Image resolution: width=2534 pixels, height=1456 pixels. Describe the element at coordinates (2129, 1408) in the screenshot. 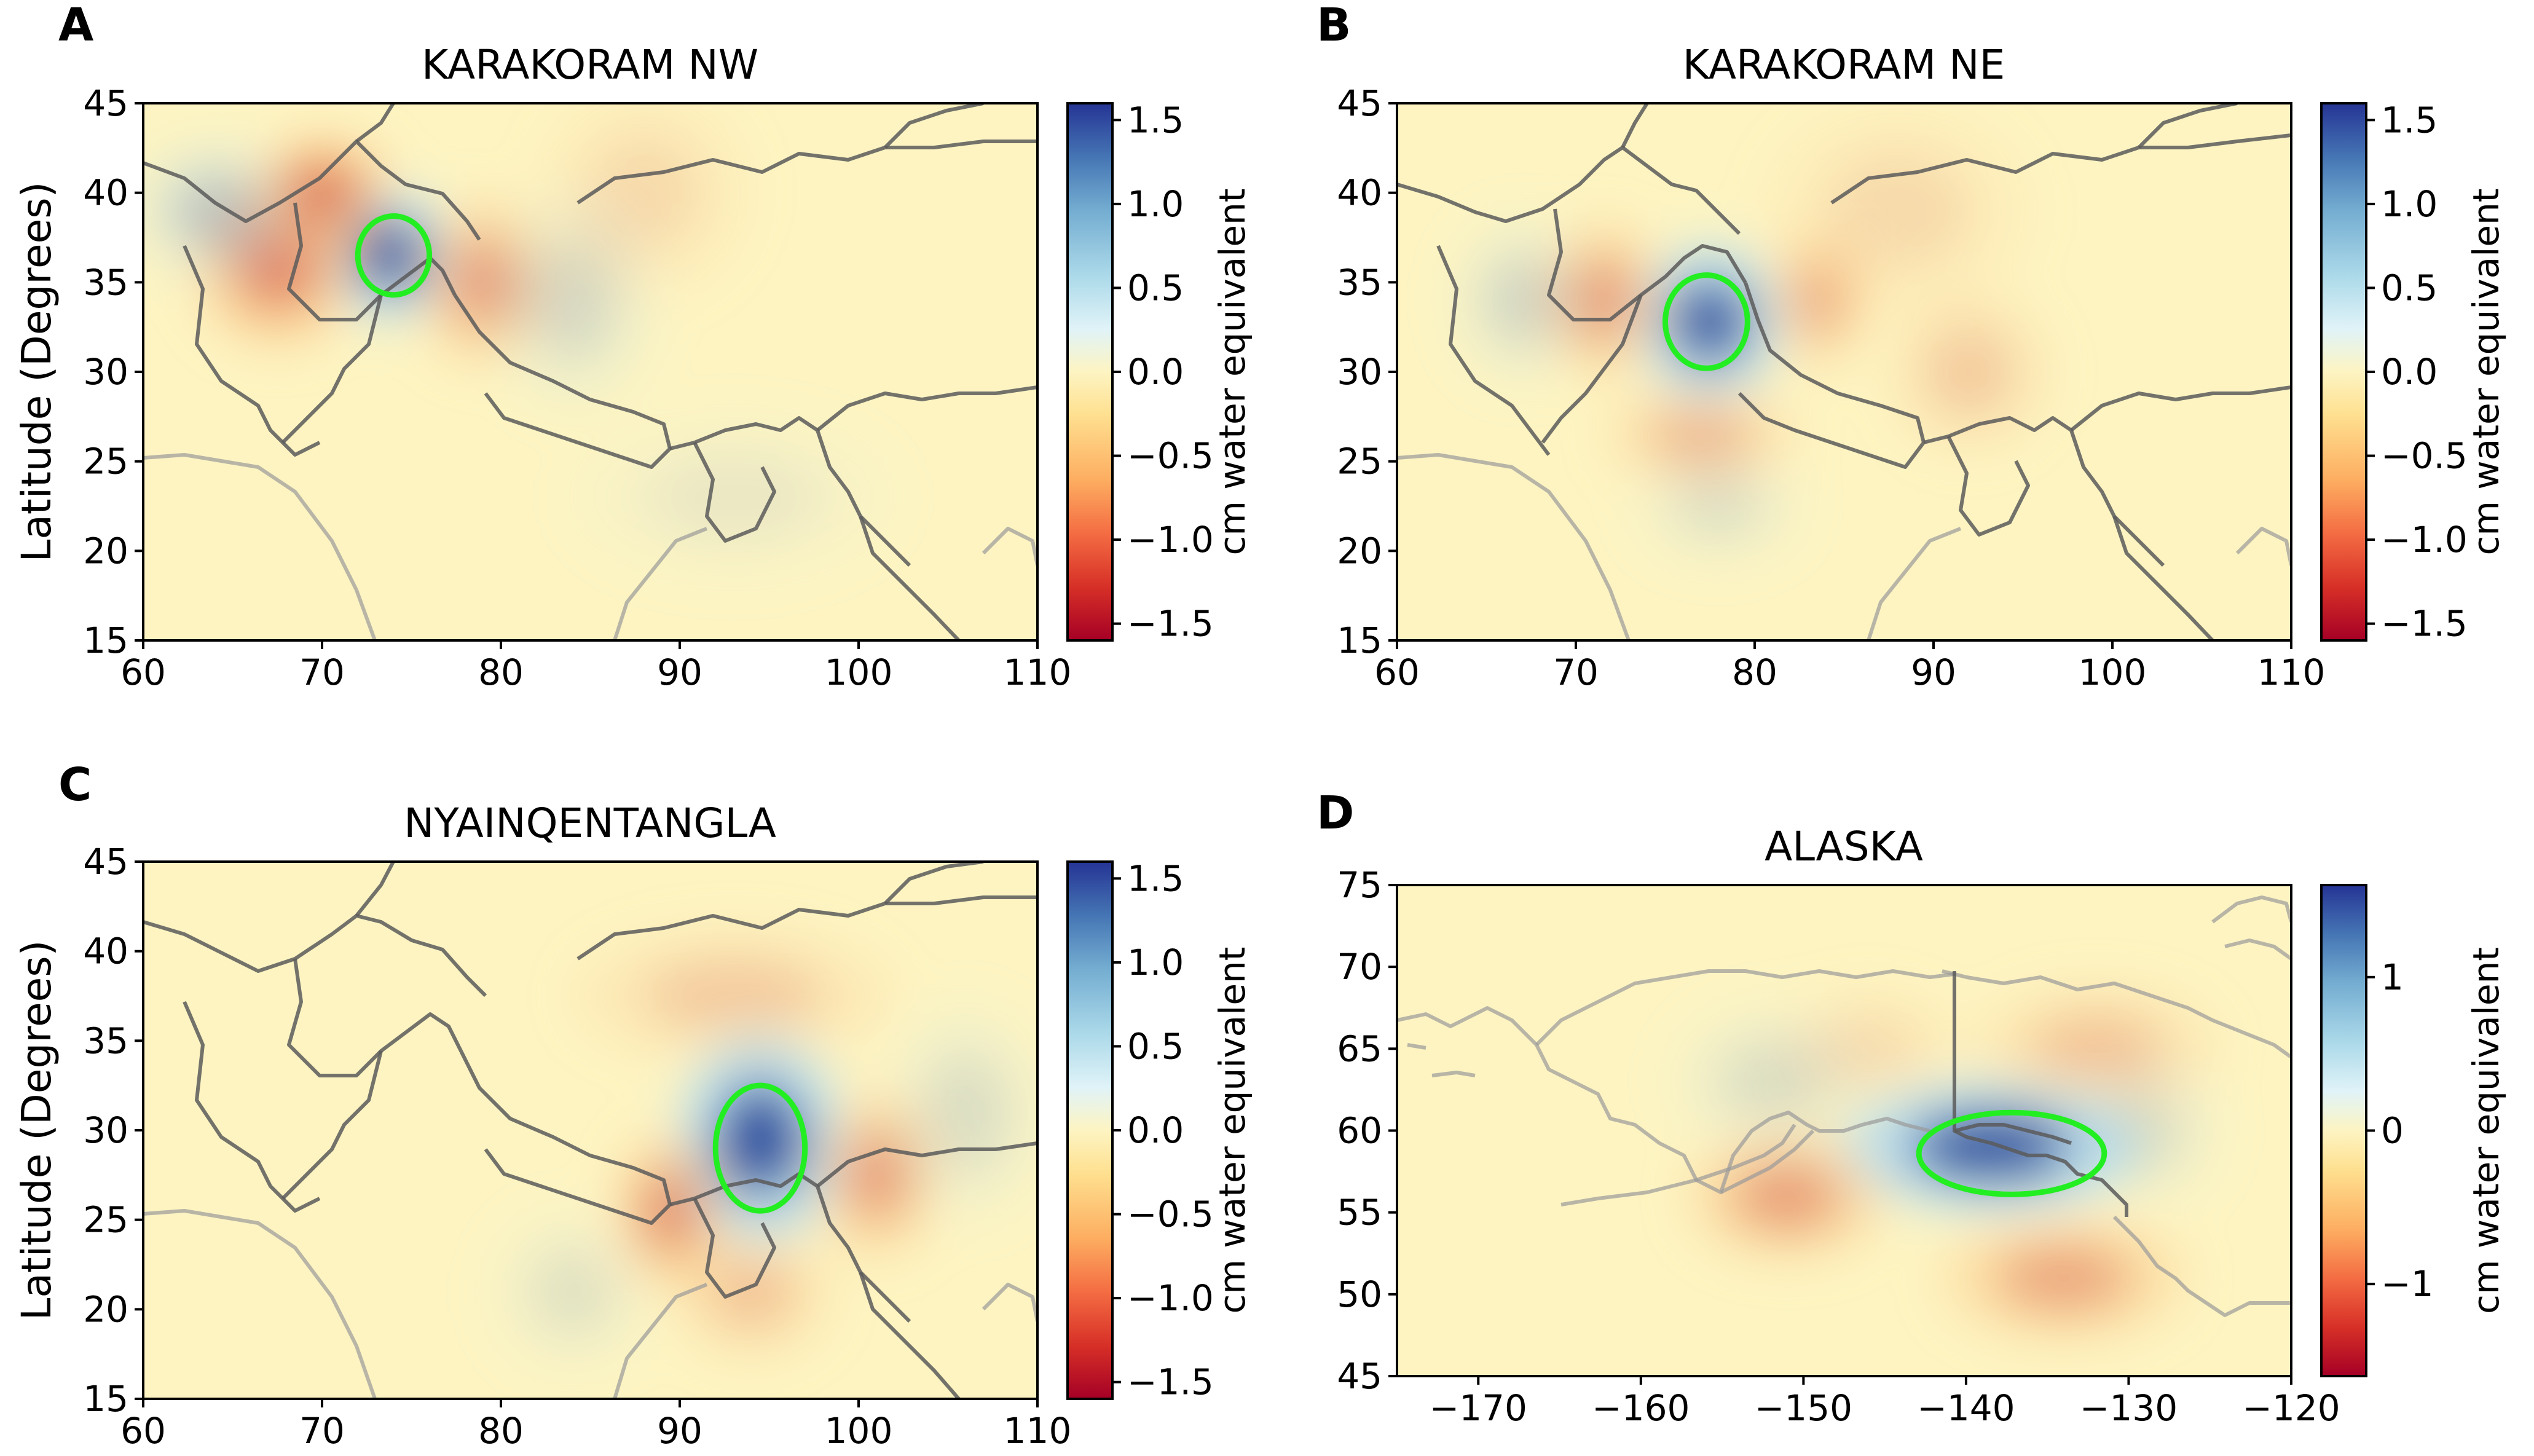

I see `x-tick-label: −130` at that location.